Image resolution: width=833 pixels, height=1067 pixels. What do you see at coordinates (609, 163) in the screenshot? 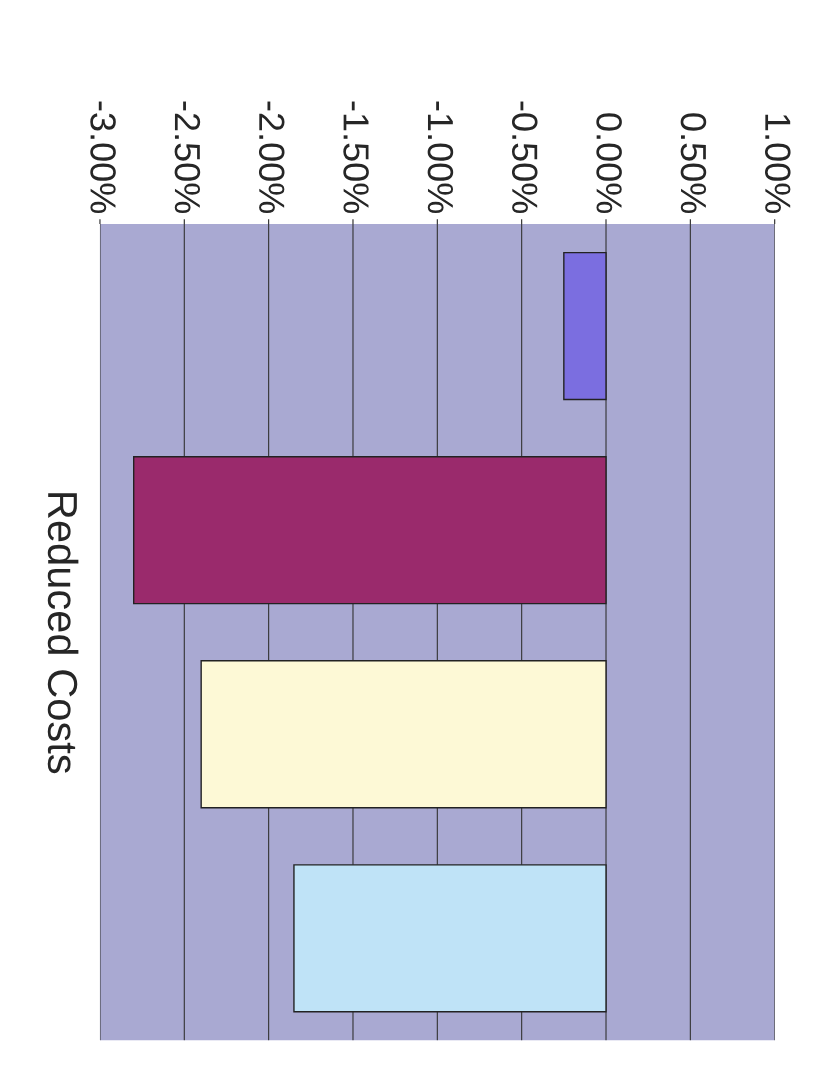
I see `x-tick-label: 0.00%` at bounding box center [609, 163].